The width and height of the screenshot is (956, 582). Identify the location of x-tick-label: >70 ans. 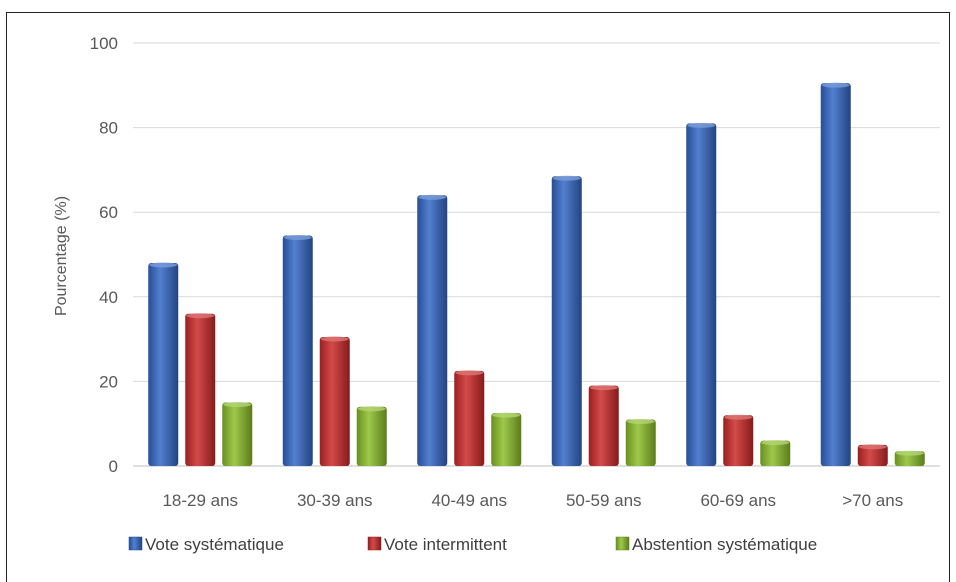
(872, 500).